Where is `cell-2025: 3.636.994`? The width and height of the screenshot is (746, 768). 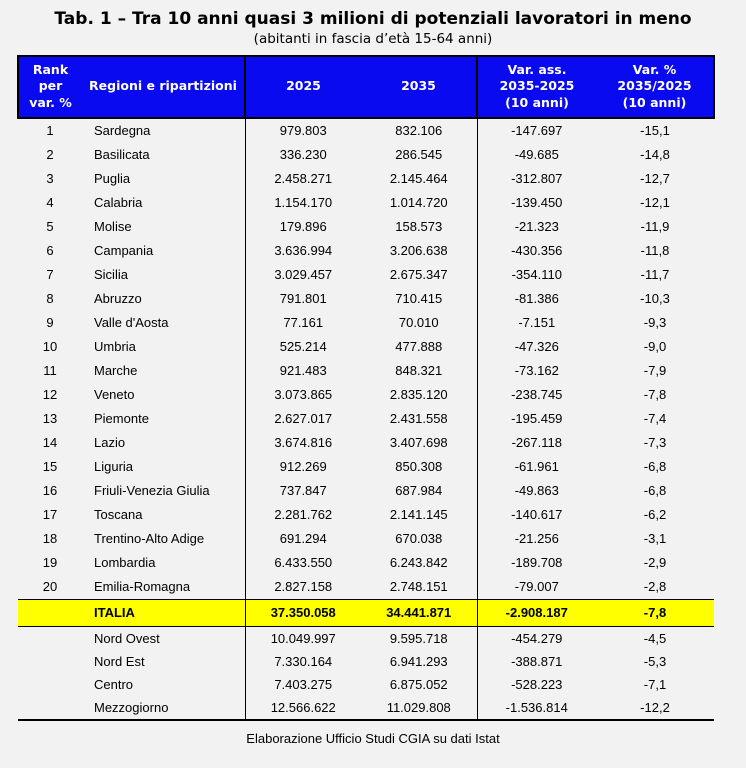
cell-2025: 3.636.994 is located at coordinates (303, 251).